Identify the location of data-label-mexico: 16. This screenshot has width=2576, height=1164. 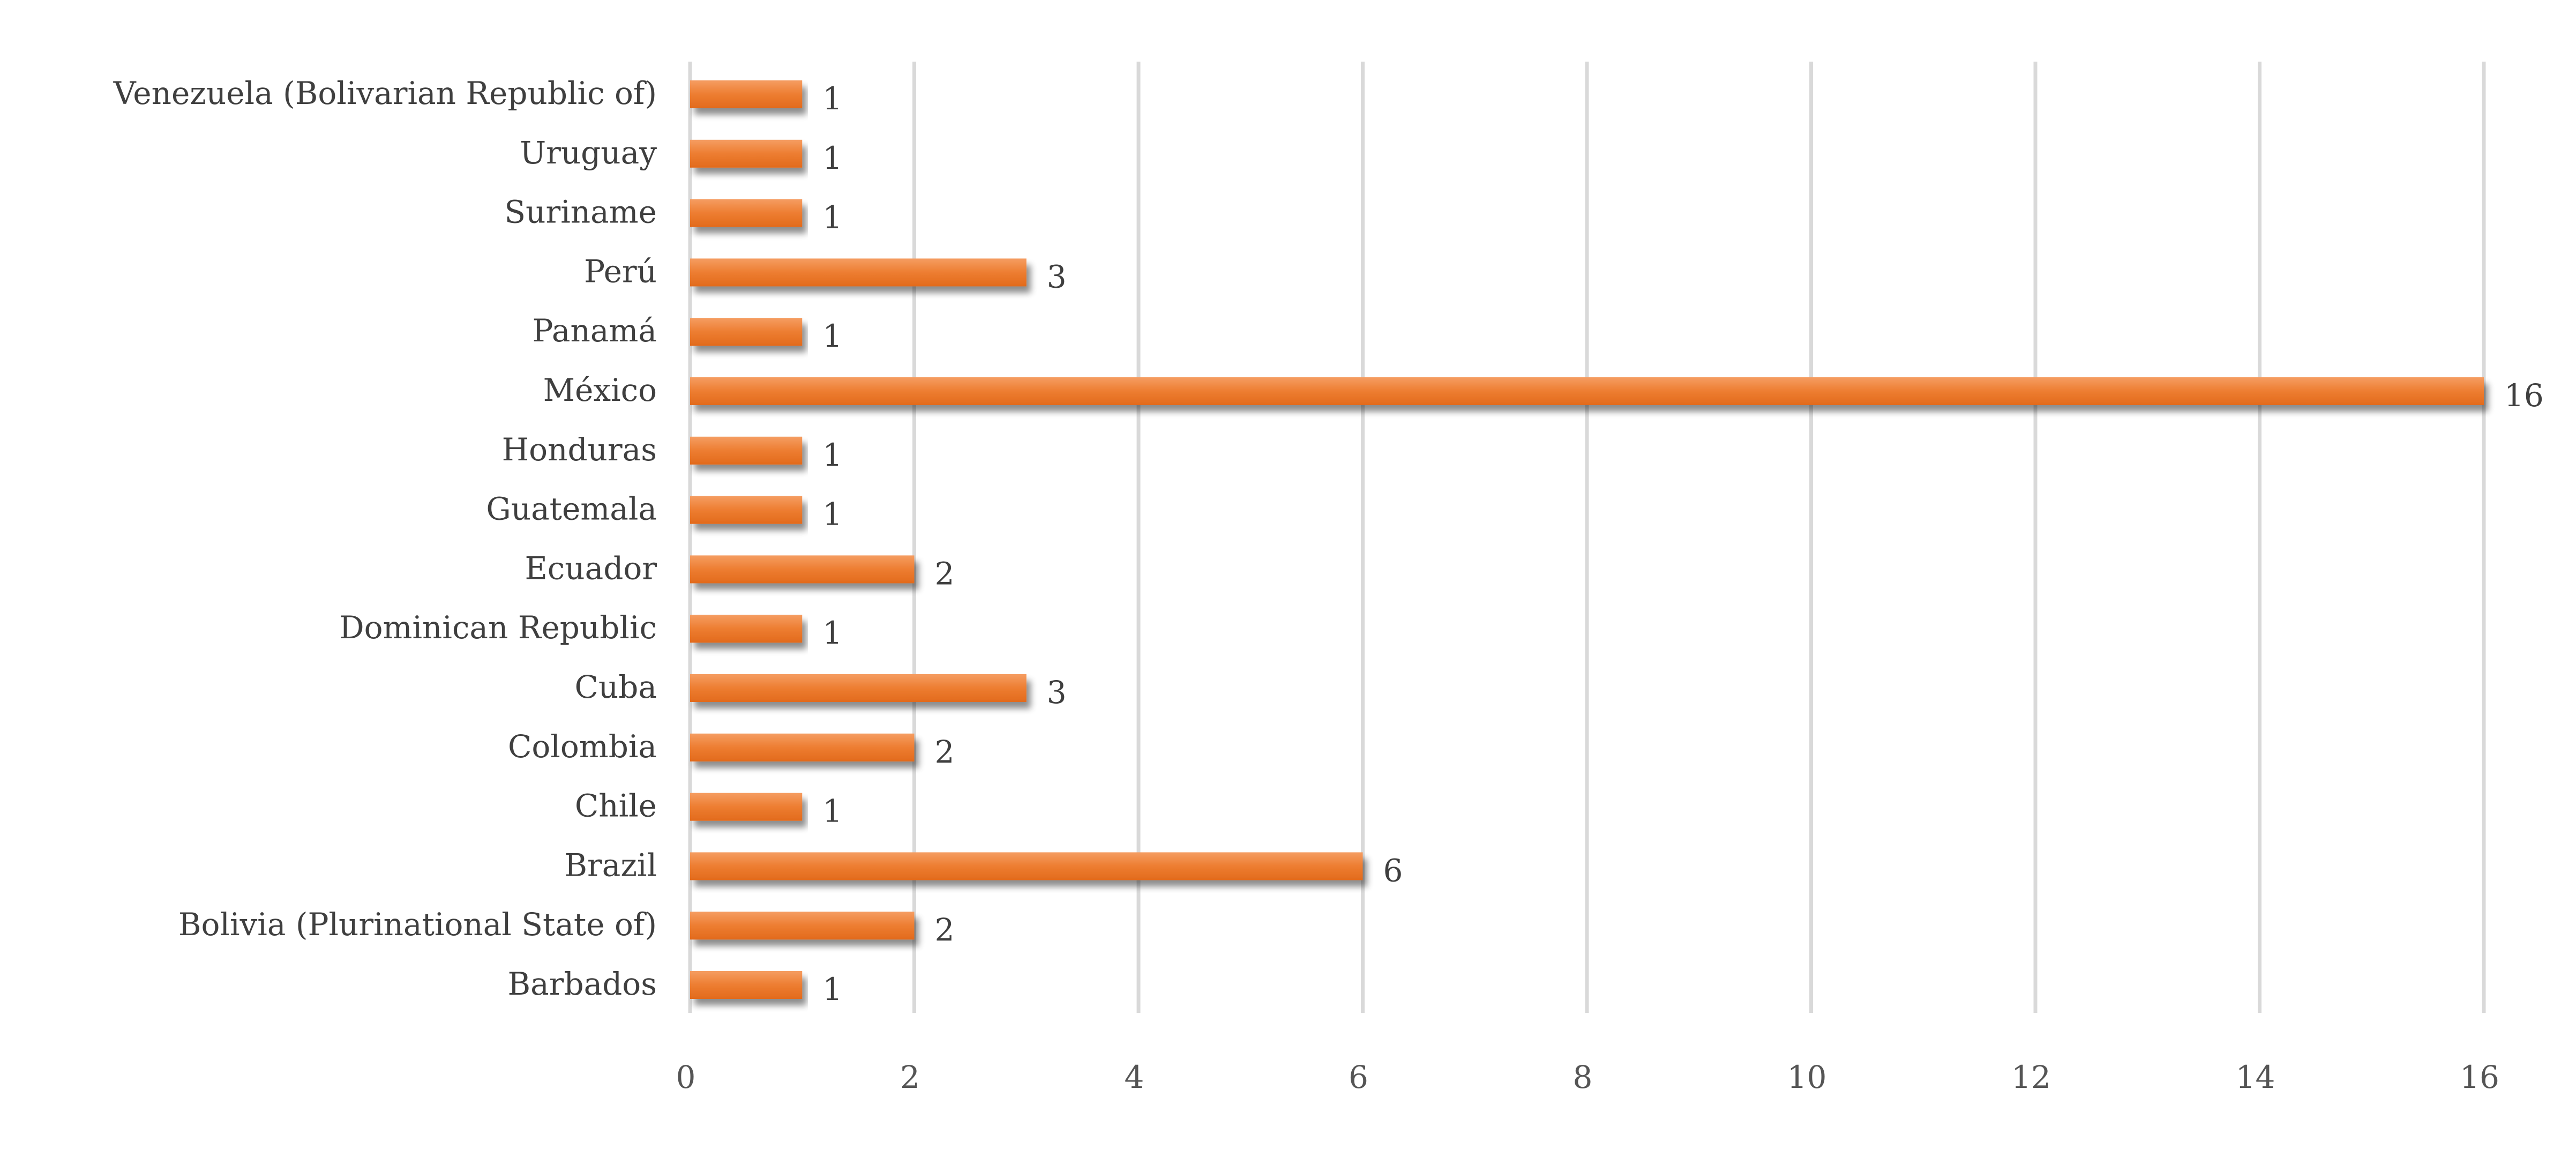
(2524, 395).